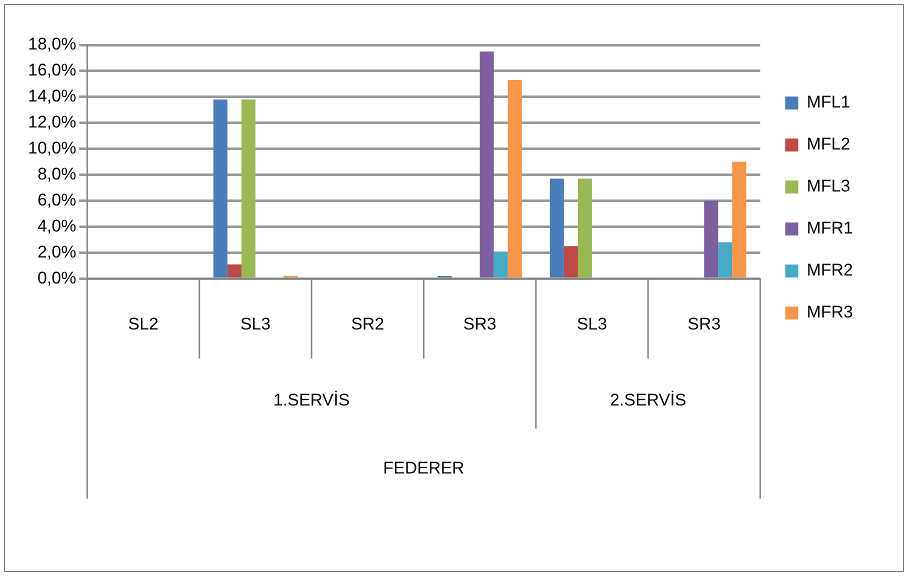 Image resolution: width=910 pixels, height=578 pixels. I want to click on y-tick-label: 12,0%, so click(52, 122).